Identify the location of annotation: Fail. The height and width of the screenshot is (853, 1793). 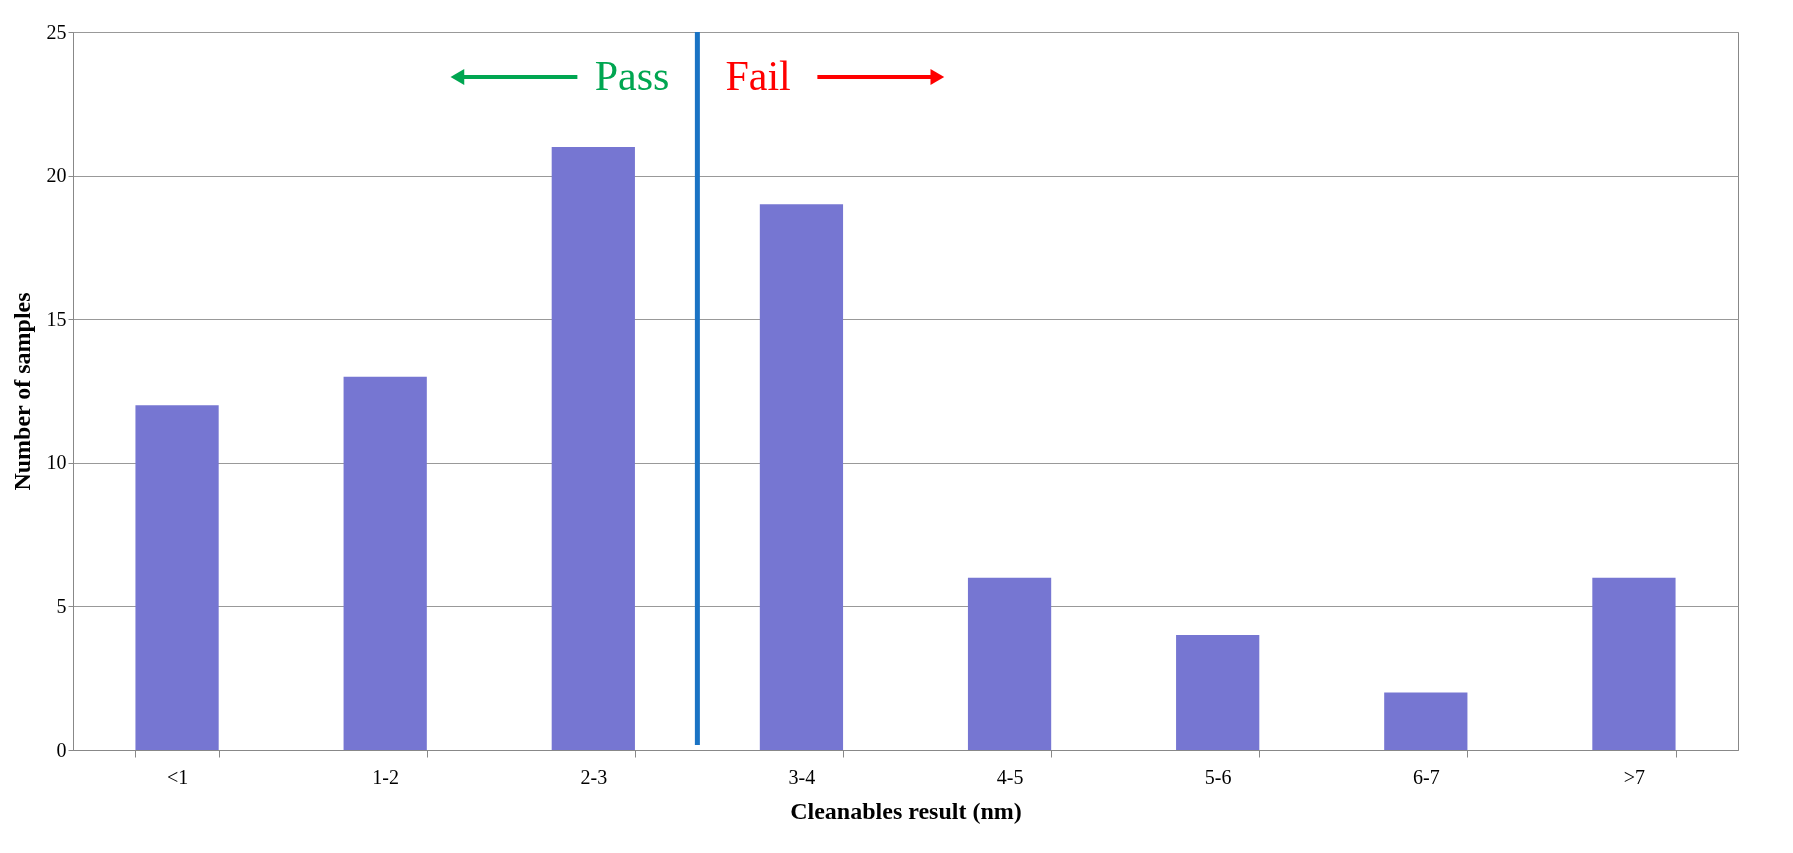
(758, 76).